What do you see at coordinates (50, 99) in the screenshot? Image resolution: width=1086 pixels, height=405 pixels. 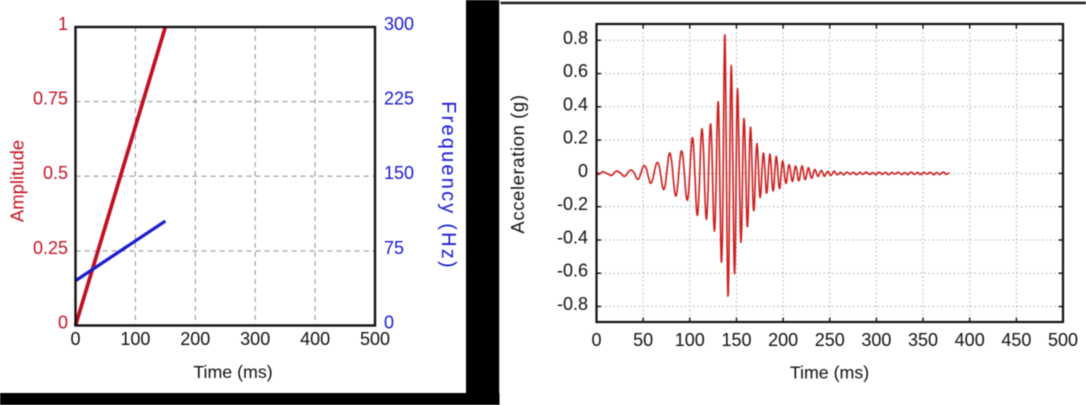 I see `svg-text: 0.75` at bounding box center [50, 99].